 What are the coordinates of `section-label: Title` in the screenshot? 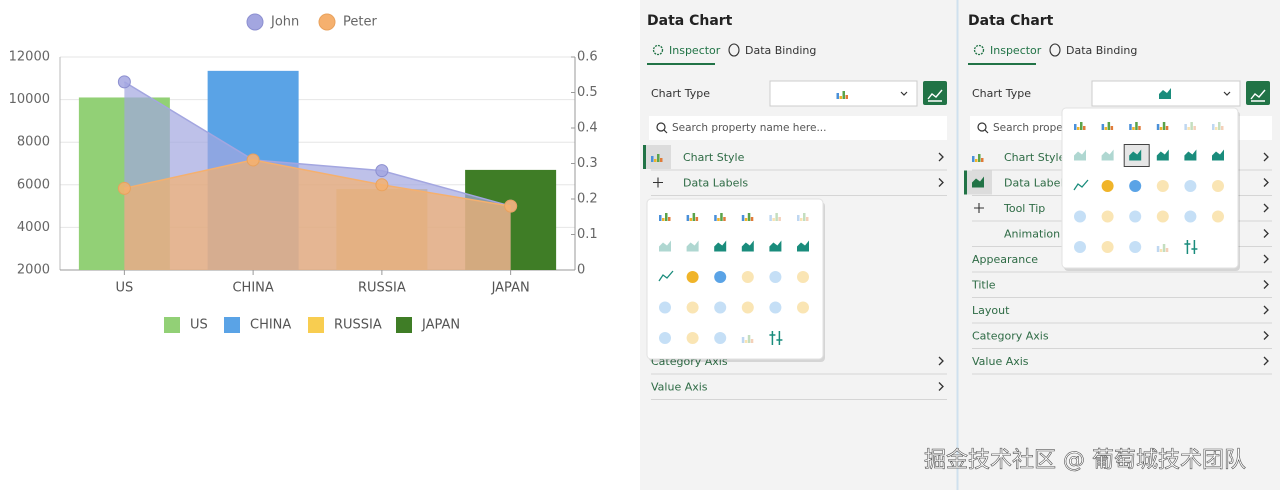 It's located at (983, 285).